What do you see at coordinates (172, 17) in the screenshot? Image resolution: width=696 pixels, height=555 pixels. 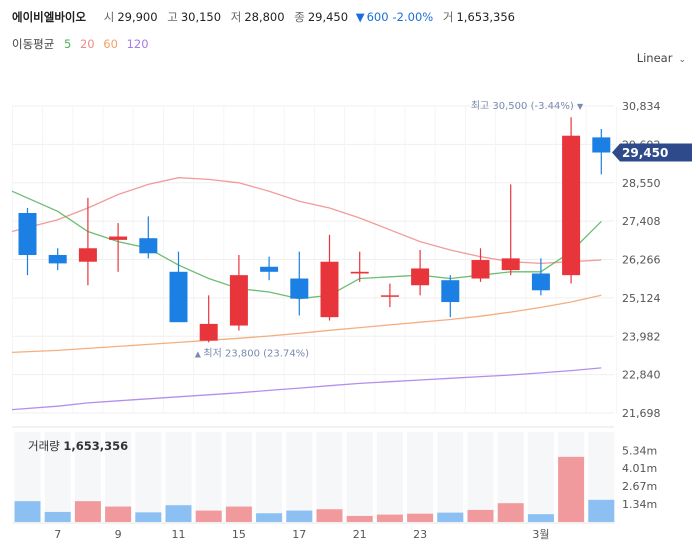 I see `high-label: 고` at bounding box center [172, 17].